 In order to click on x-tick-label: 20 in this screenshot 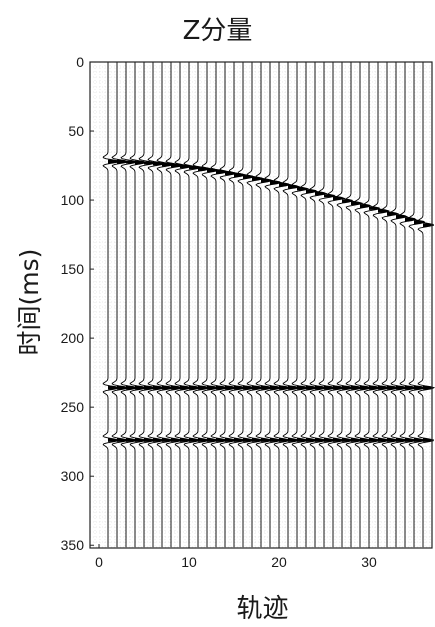, I will do `click(279, 562)`.